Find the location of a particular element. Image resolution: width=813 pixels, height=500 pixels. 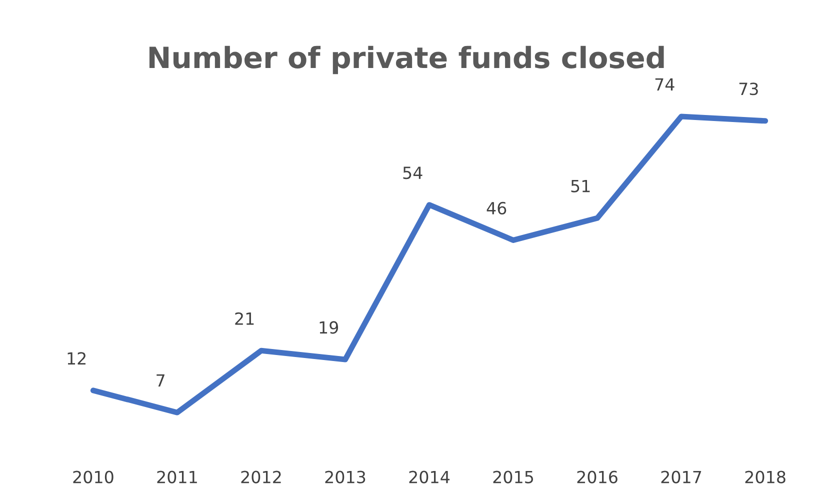

chart-title: Number of private funds closed is located at coordinates (406, 60).